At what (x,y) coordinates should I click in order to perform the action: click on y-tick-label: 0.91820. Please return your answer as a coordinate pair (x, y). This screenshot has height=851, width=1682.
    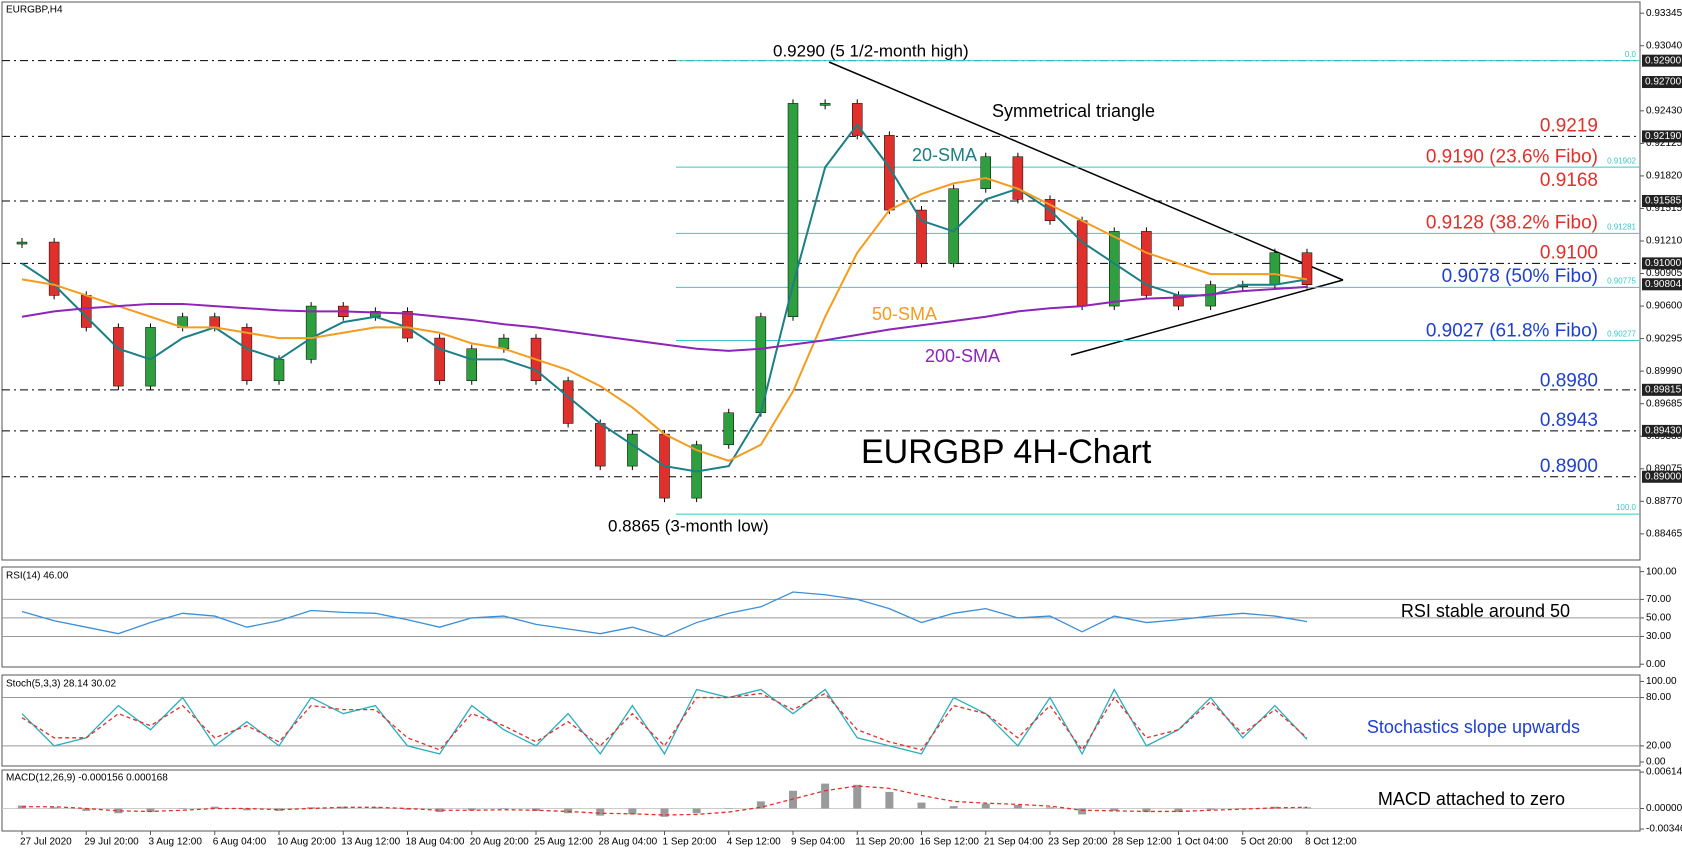
    Looking at the image, I should click on (1664, 176).